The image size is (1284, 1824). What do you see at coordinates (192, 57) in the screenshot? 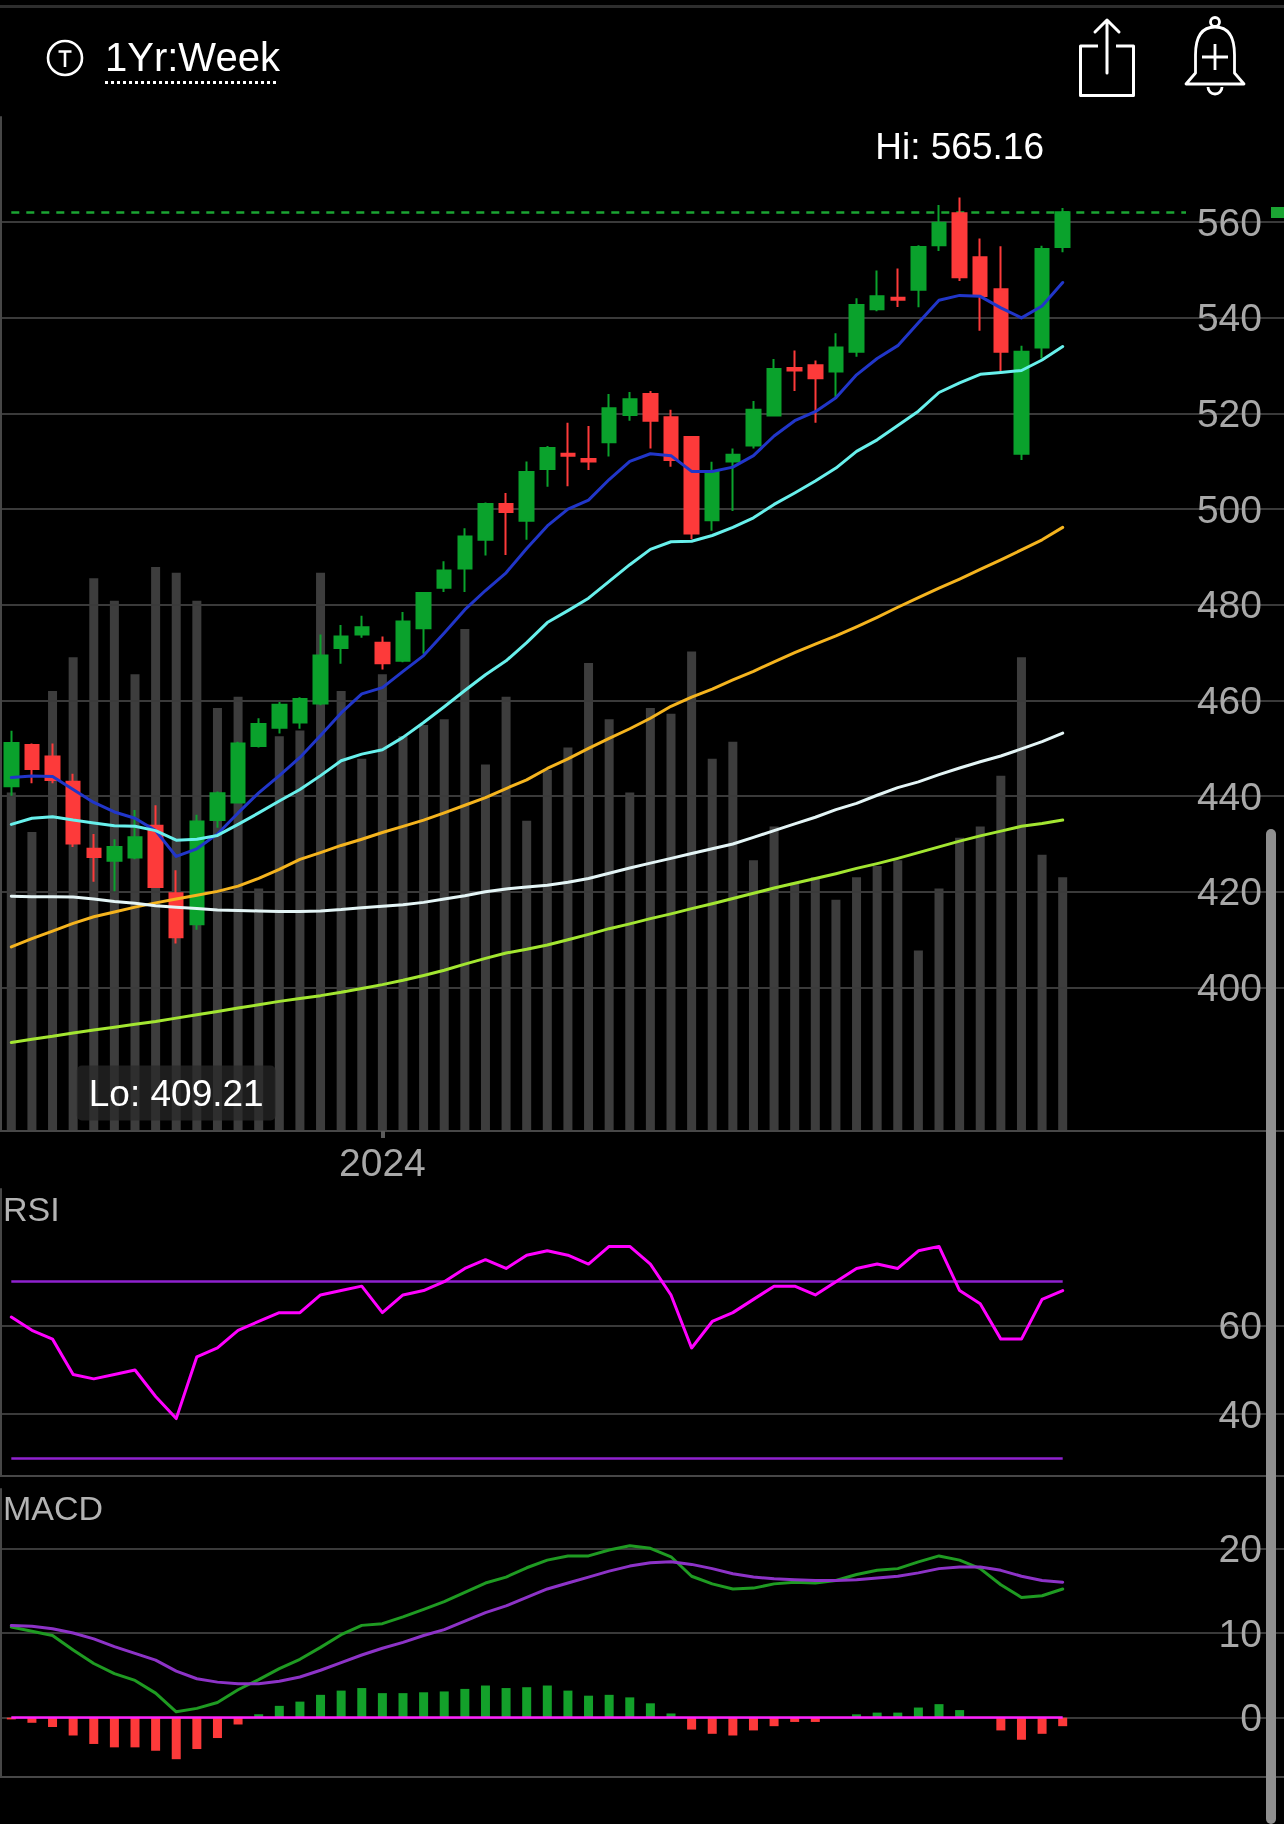
I see `chart-title: 1Yr:Week` at bounding box center [192, 57].